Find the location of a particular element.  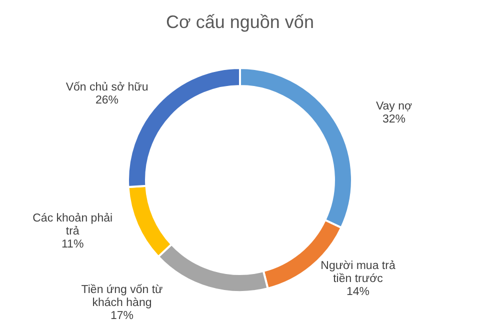

slice-label: Vốn chủ sở hữu is located at coordinates (107, 88).